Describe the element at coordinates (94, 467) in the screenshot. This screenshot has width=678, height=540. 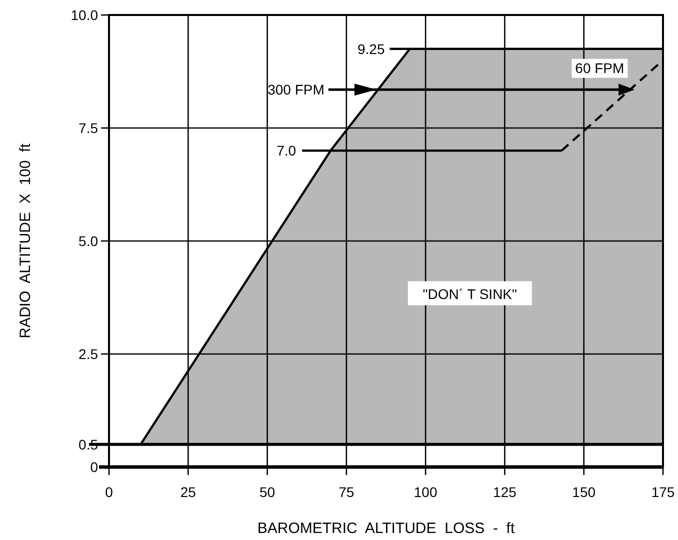
I see `y-tick-label: 0` at that location.